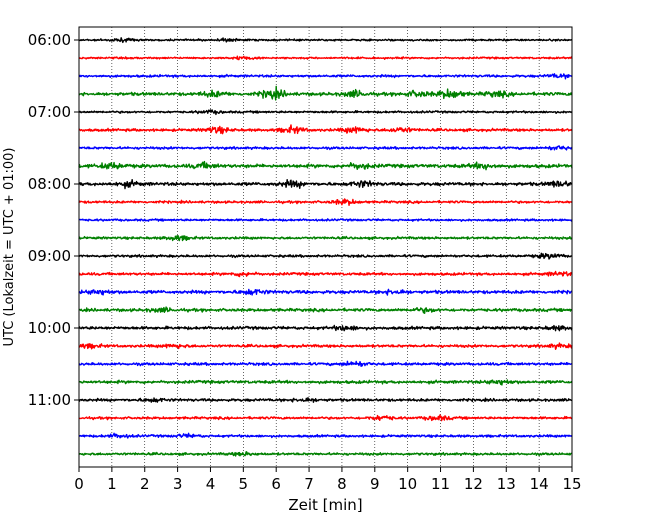 Image resolution: width=650 pixels, height=525 pixels. What do you see at coordinates (539, 484) in the screenshot?
I see `x-tick-label: 14` at bounding box center [539, 484].